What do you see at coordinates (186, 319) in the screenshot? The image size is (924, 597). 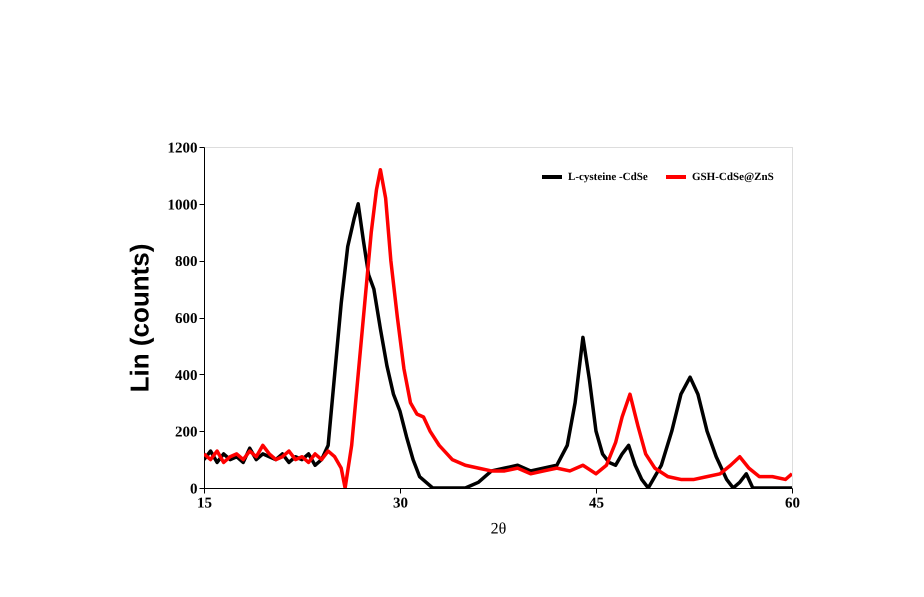 I see `y-tick-label: 600` at bounding box center [186, 319].